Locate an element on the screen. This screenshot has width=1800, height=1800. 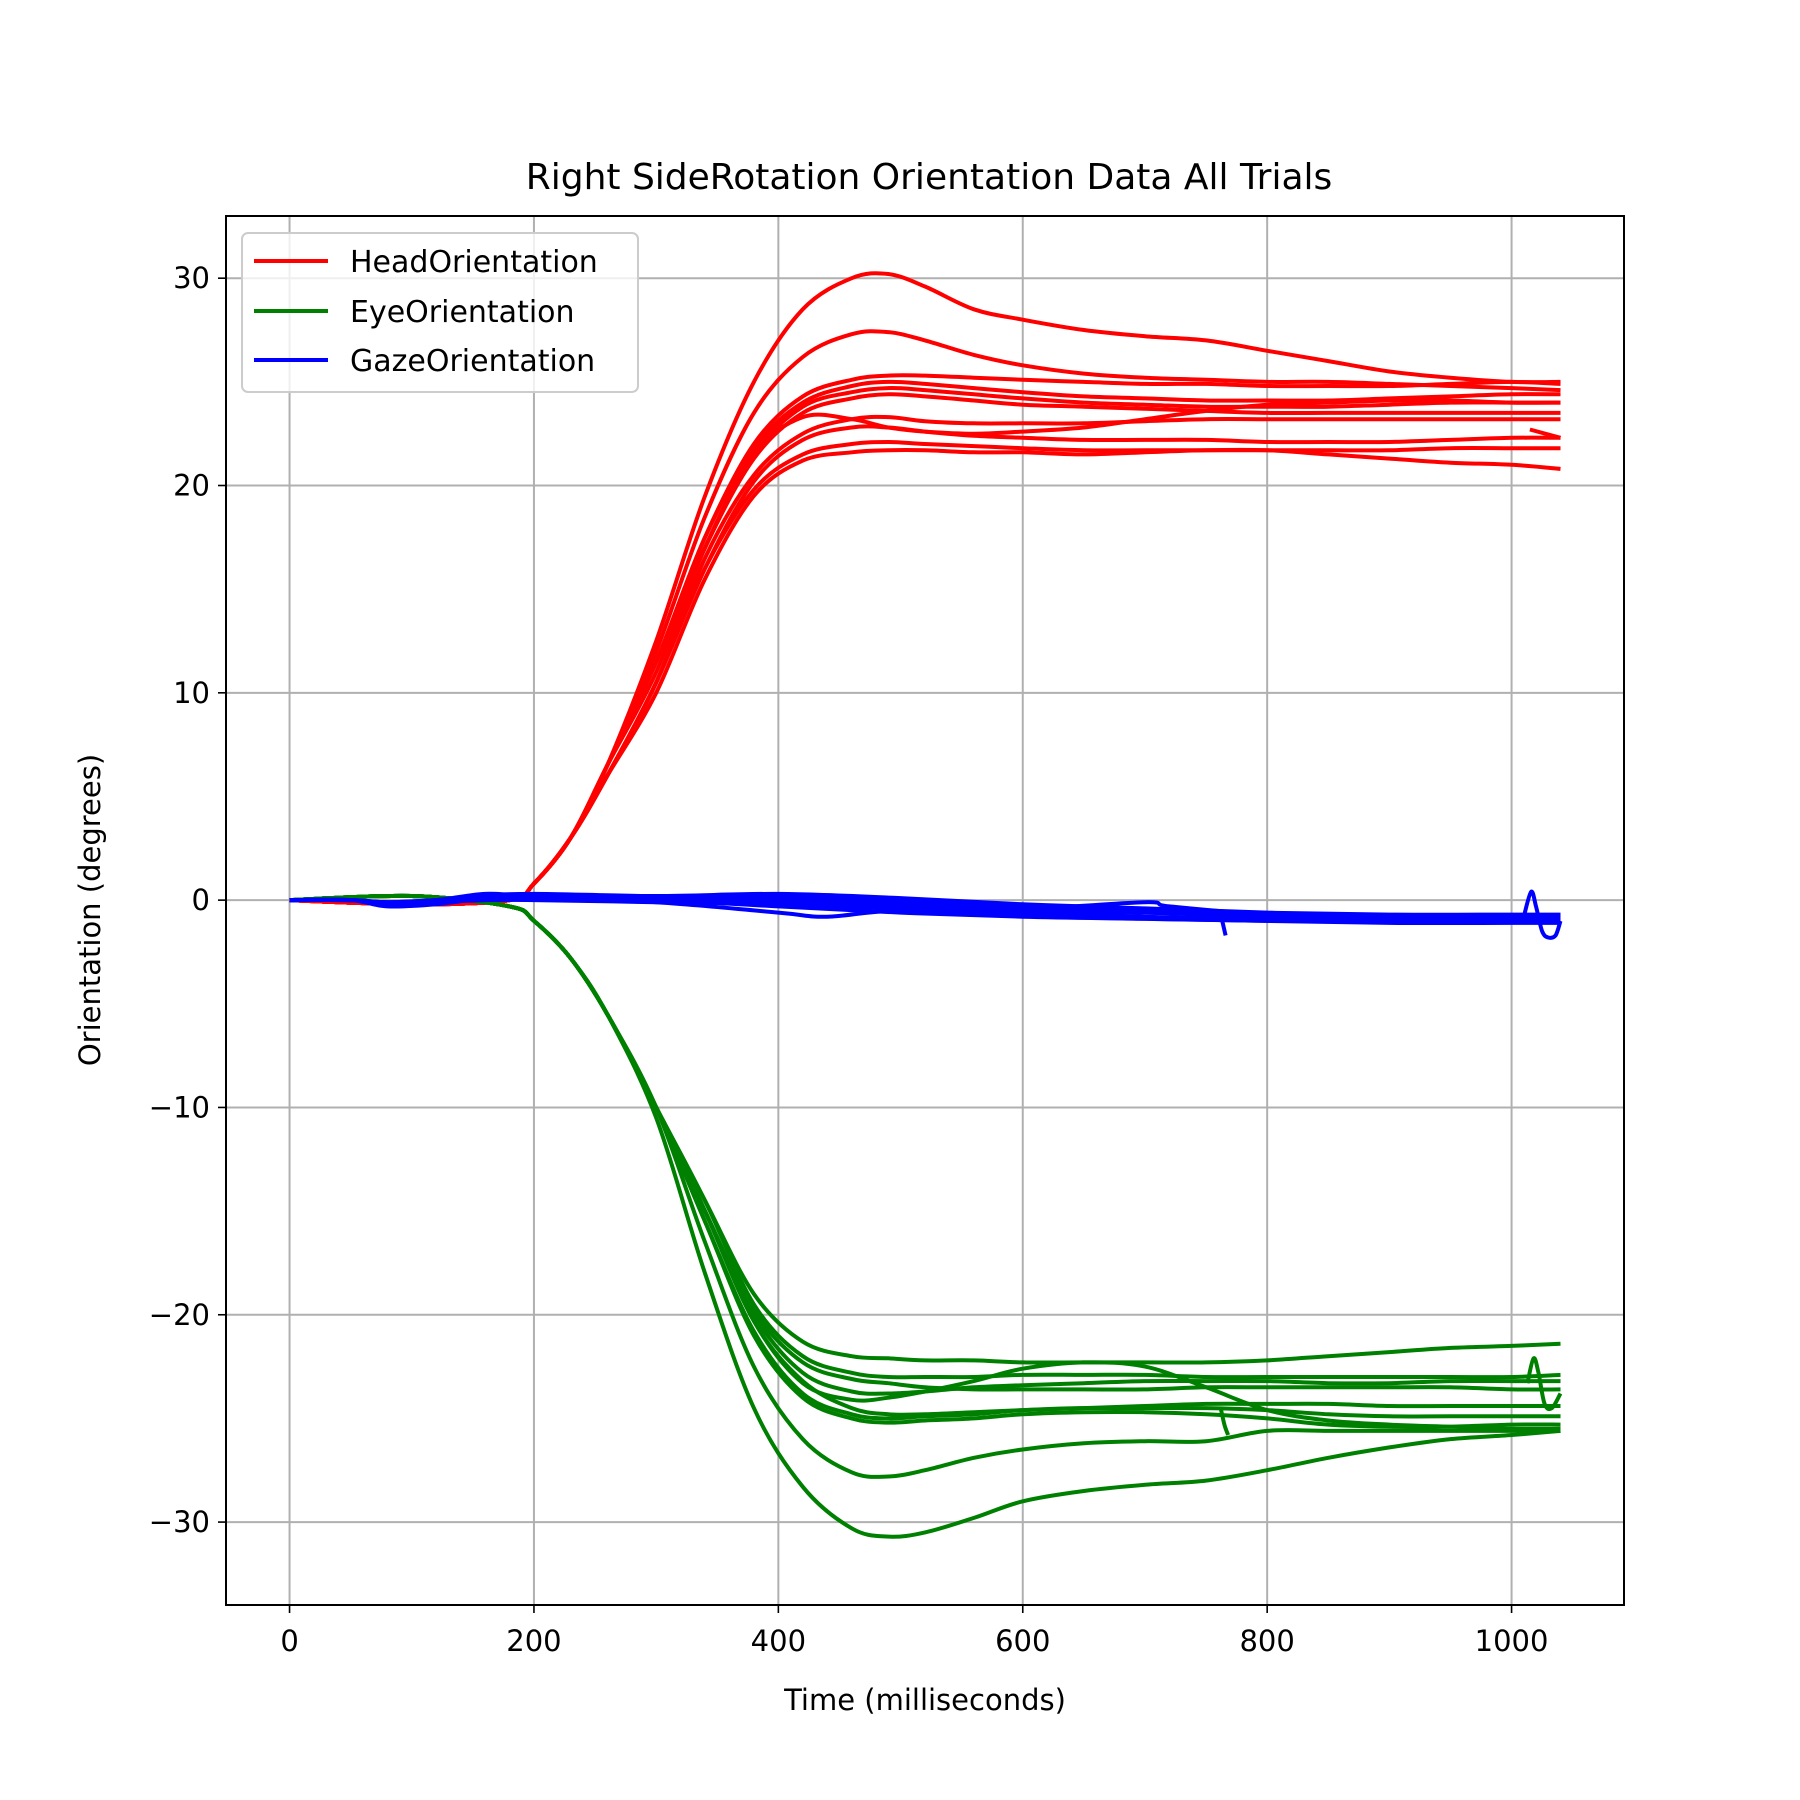
y-tick-label: 0 is located at coordinates (201, 900).